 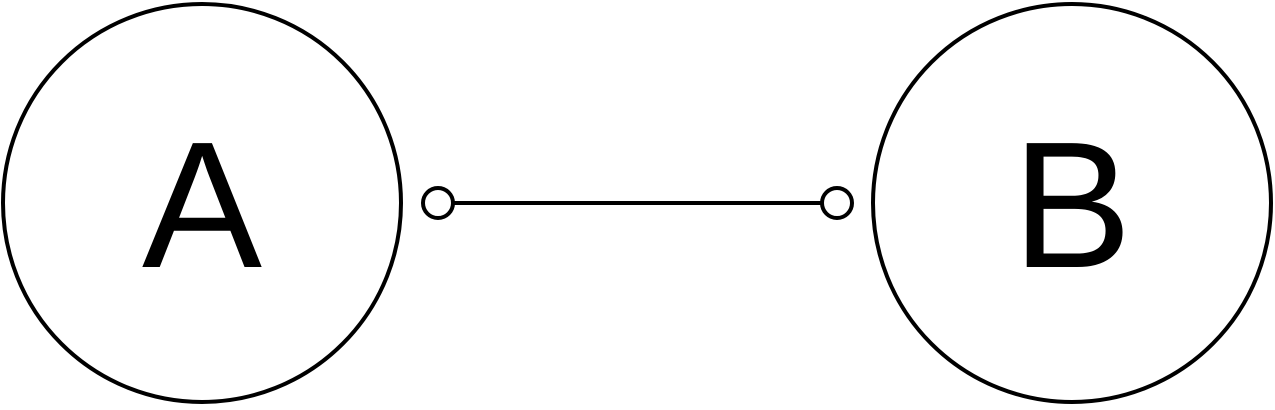 What do you see at coordinates (438, 203) in the screenshot?
I see `edge-a-b-endpoint-start` at bounding box center [438, 203].